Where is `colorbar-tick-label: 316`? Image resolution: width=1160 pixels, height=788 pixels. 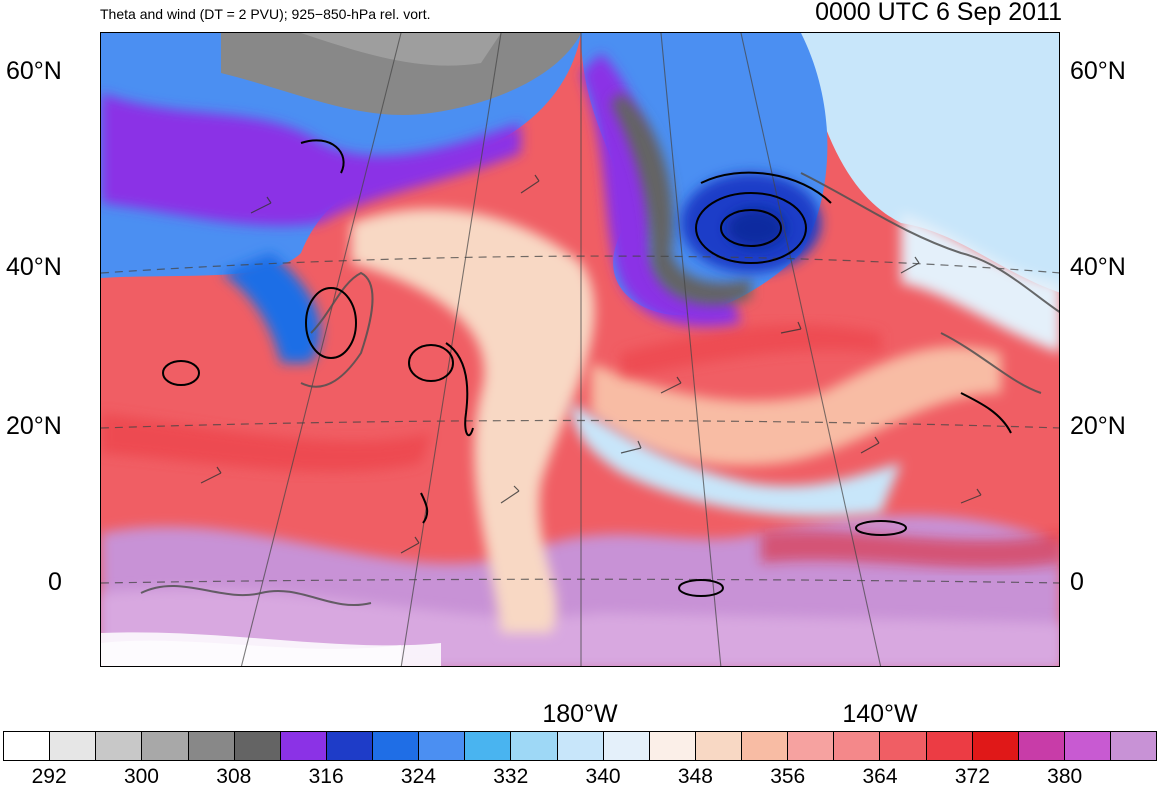 colorbar-tick-label: 316 is located at coordinates (326, 776).